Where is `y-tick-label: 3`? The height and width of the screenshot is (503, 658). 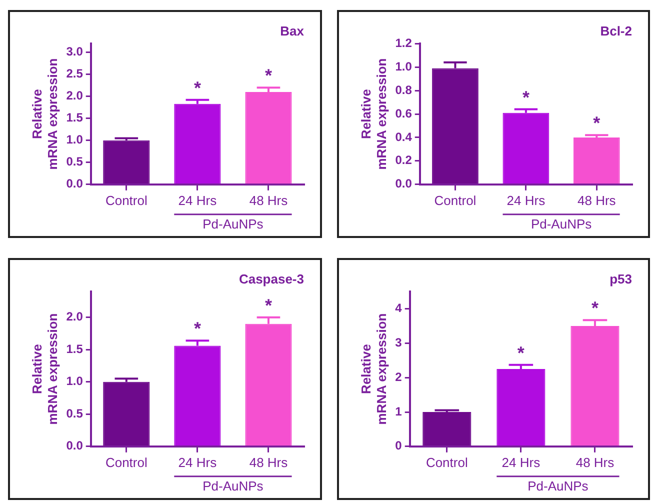 y-tick-label: 3 is located at coordinates (398, 343).